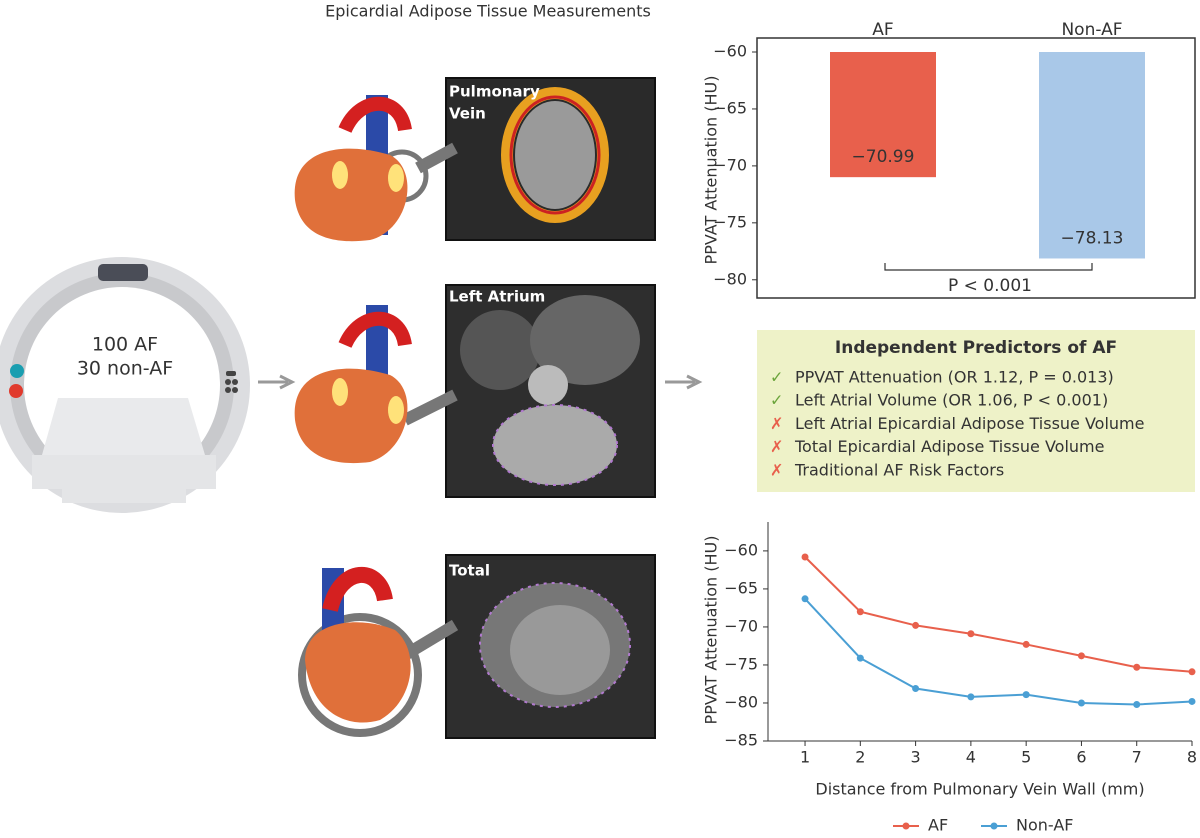  Describe the element at coordinates (882, 30) in the screenshot. I see `x-tick-label: AF` at that location.